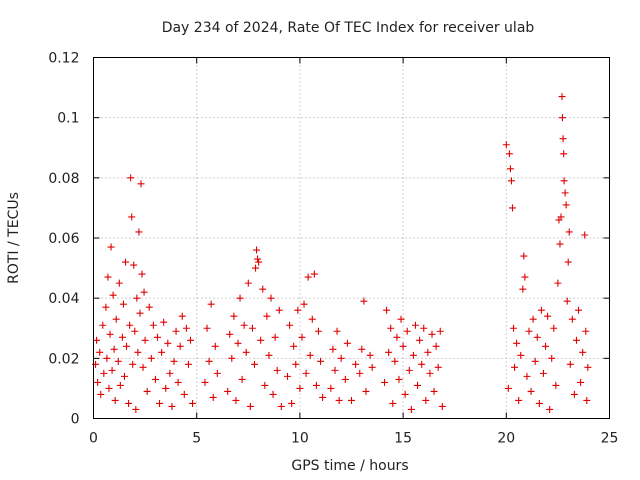 The width and height of the screenshot is (640, 480). Describe the element at coordinates (506, 439) in the screenshot. I see `x-tick-label: 20` at that location.